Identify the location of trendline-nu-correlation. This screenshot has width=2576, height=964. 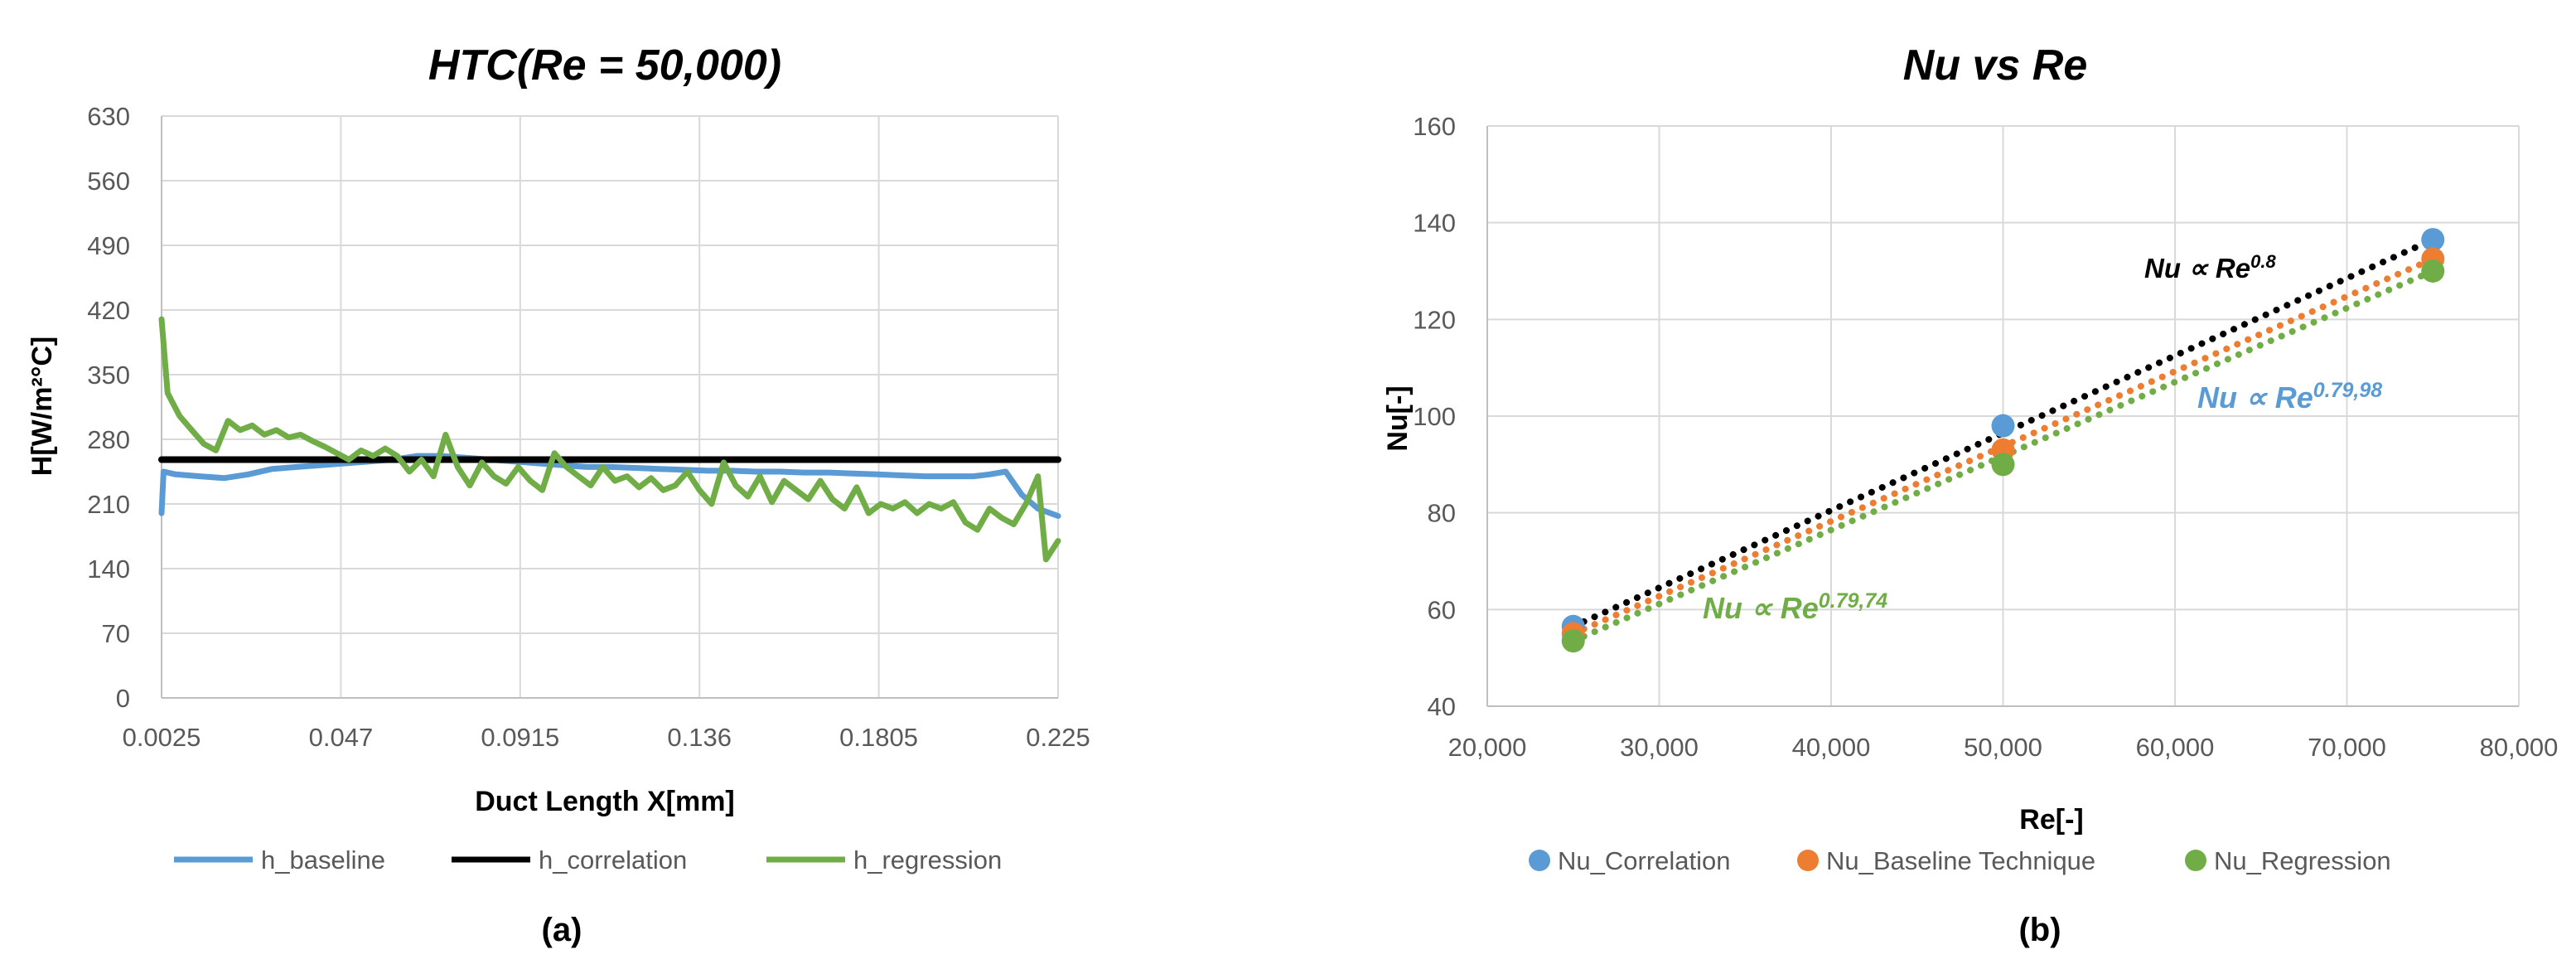
(2003, 433).